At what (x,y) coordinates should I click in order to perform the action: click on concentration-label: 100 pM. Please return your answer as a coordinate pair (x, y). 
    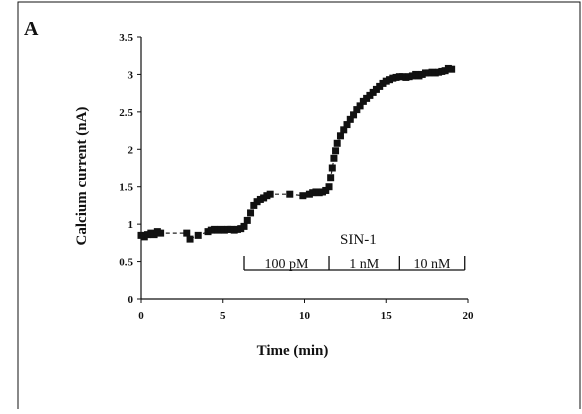
    Looking at the image, I should click on (287, 264).